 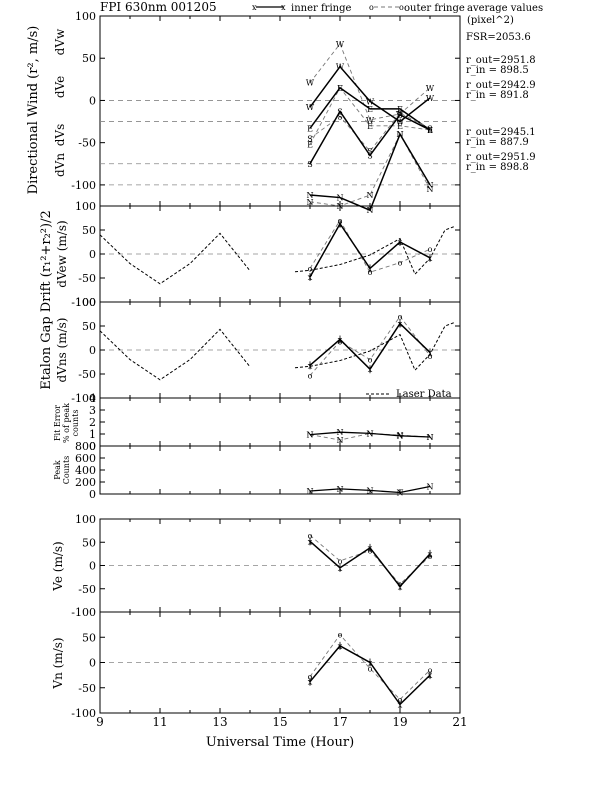 I want to click on ytick-label-peak_counts-1: 600, so click(x=85, y=458).